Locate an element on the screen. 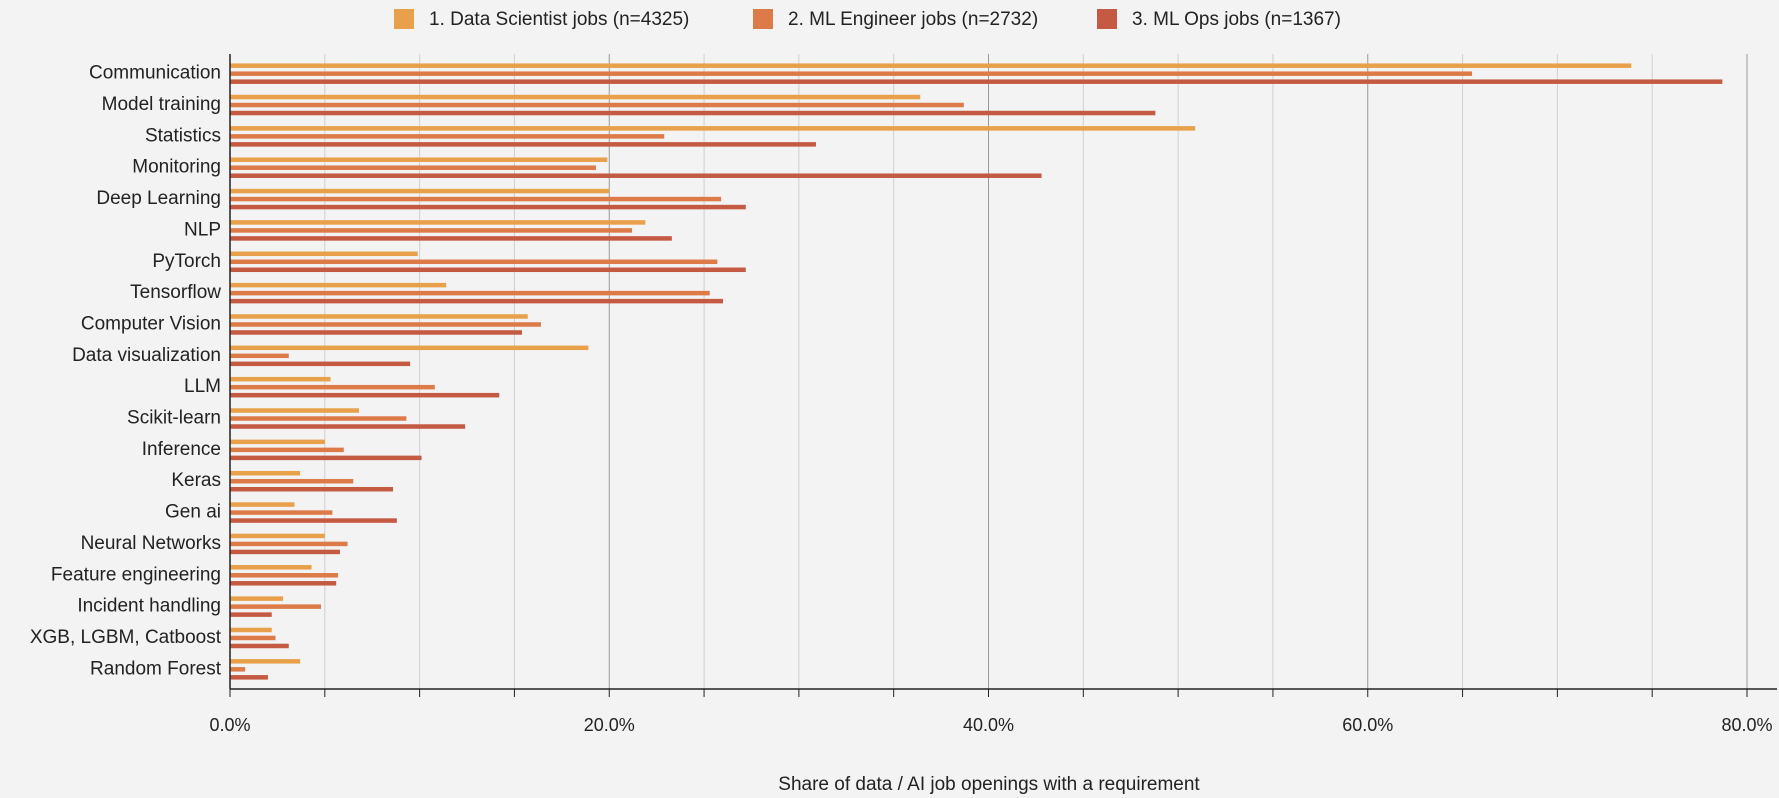  y-tick-label: Incident handling is located at coordinates (149, 606).